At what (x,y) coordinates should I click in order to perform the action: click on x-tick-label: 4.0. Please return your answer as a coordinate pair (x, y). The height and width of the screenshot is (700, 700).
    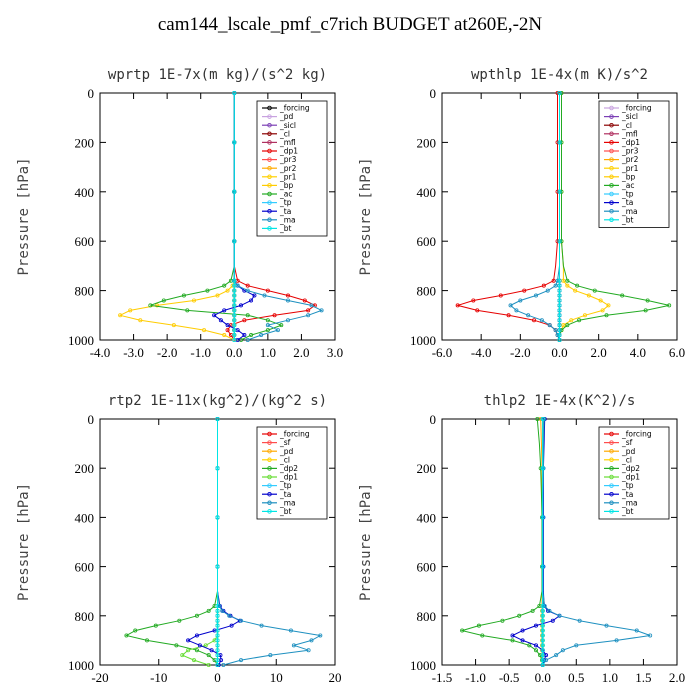
    Looking at the image, I should click on (638, 352).